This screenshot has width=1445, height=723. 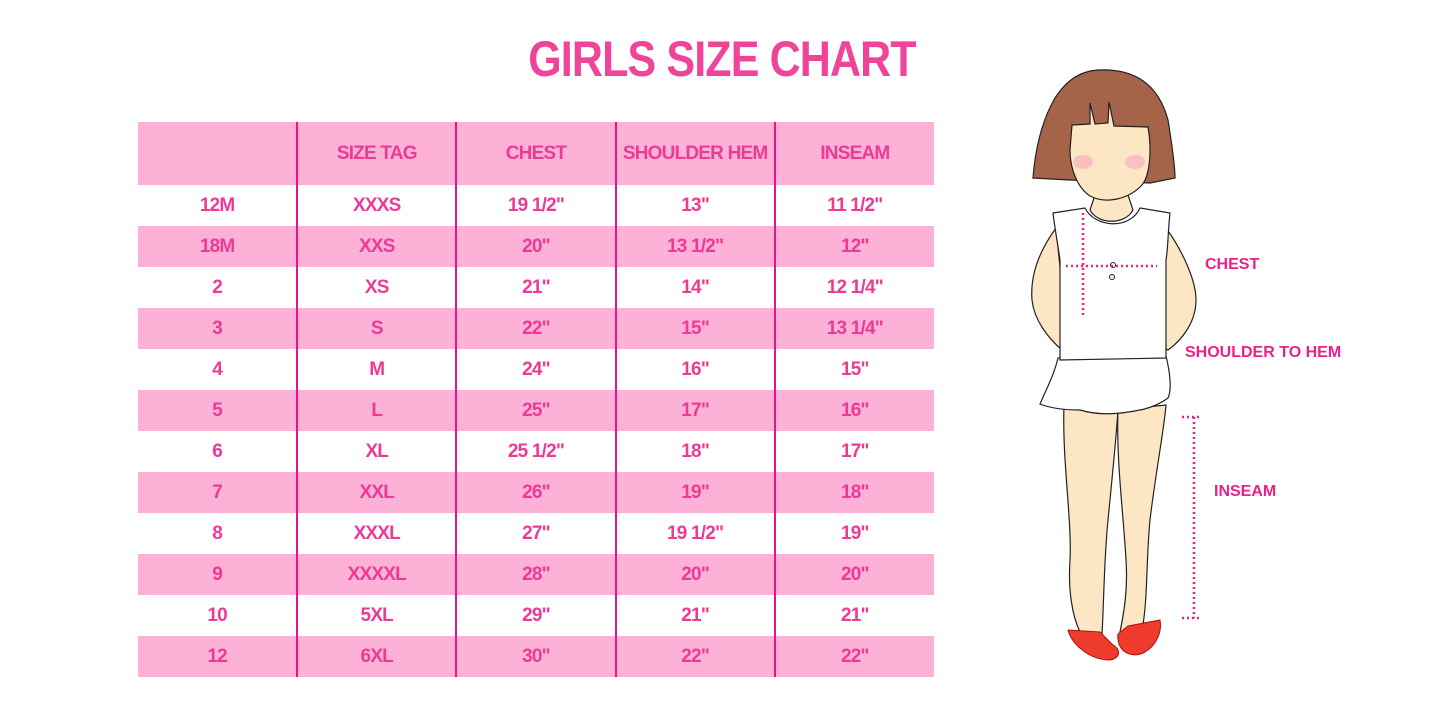 I want to click on skirt, so click(x=1105, y=385).